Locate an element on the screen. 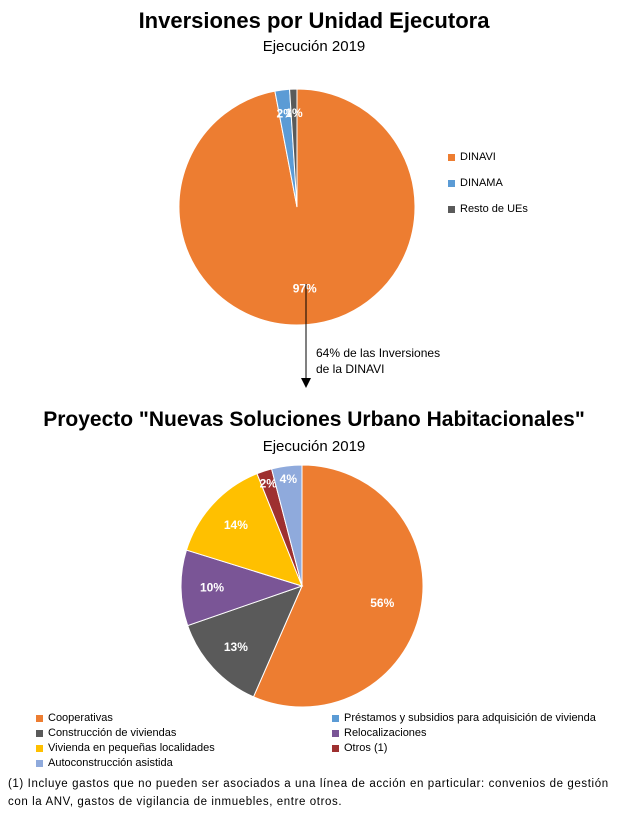 This screenshot has height=815, width=628. legend-label: Autoconstrucción asistida is located at coordinates (110, 763).